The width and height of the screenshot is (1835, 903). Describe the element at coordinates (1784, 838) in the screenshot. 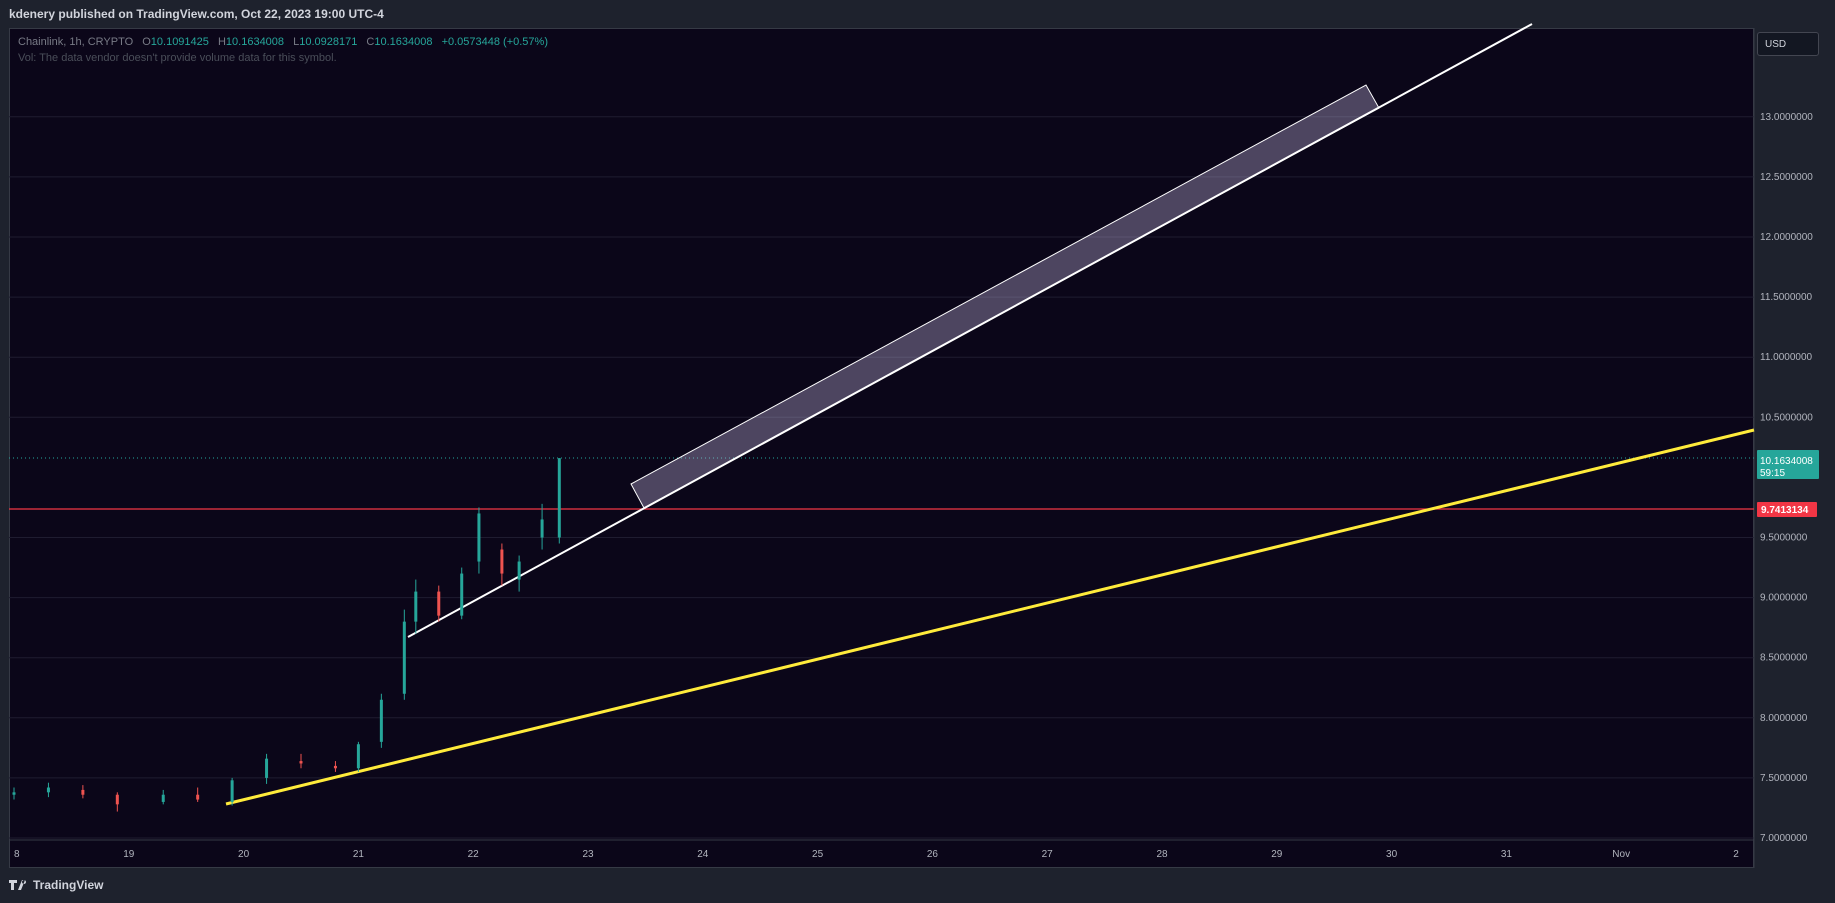

I see `price-tick-label: 7.0000000` at that location.